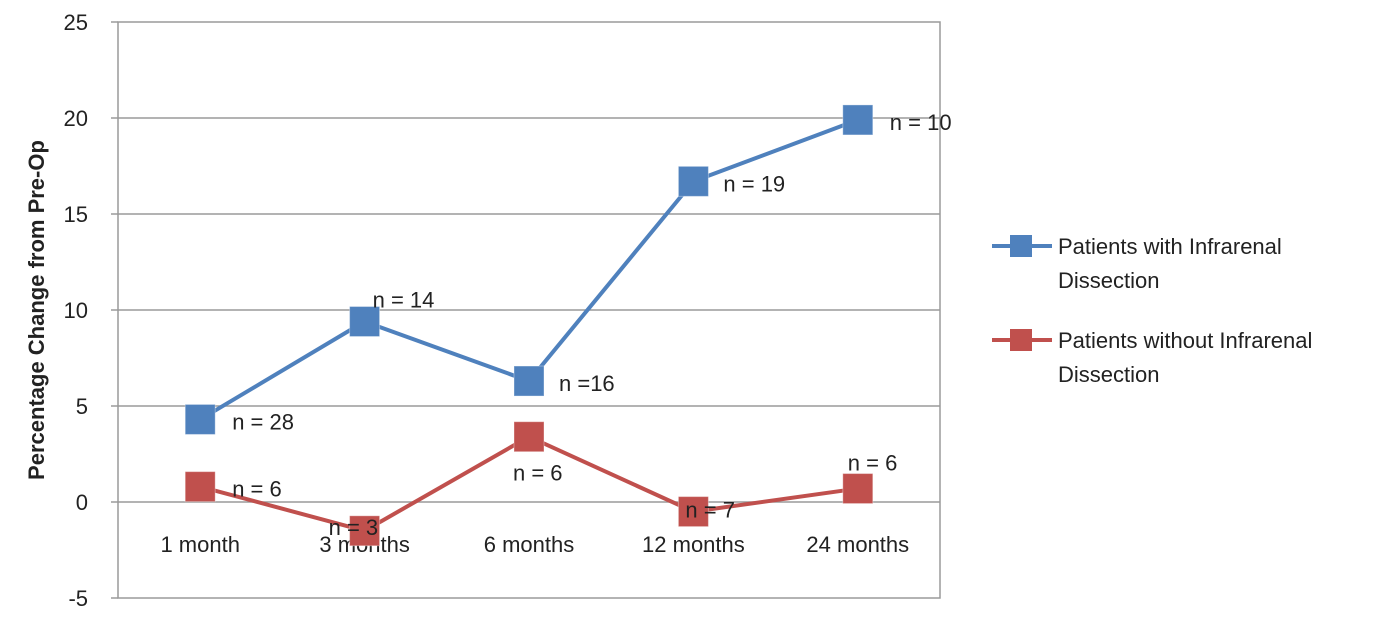 This screenshot has height=618, width=1397. What do you see at coordinates (82, 406) in the screenshot?
I see `y-tick-label: 5` at bounding box center [82, 406].